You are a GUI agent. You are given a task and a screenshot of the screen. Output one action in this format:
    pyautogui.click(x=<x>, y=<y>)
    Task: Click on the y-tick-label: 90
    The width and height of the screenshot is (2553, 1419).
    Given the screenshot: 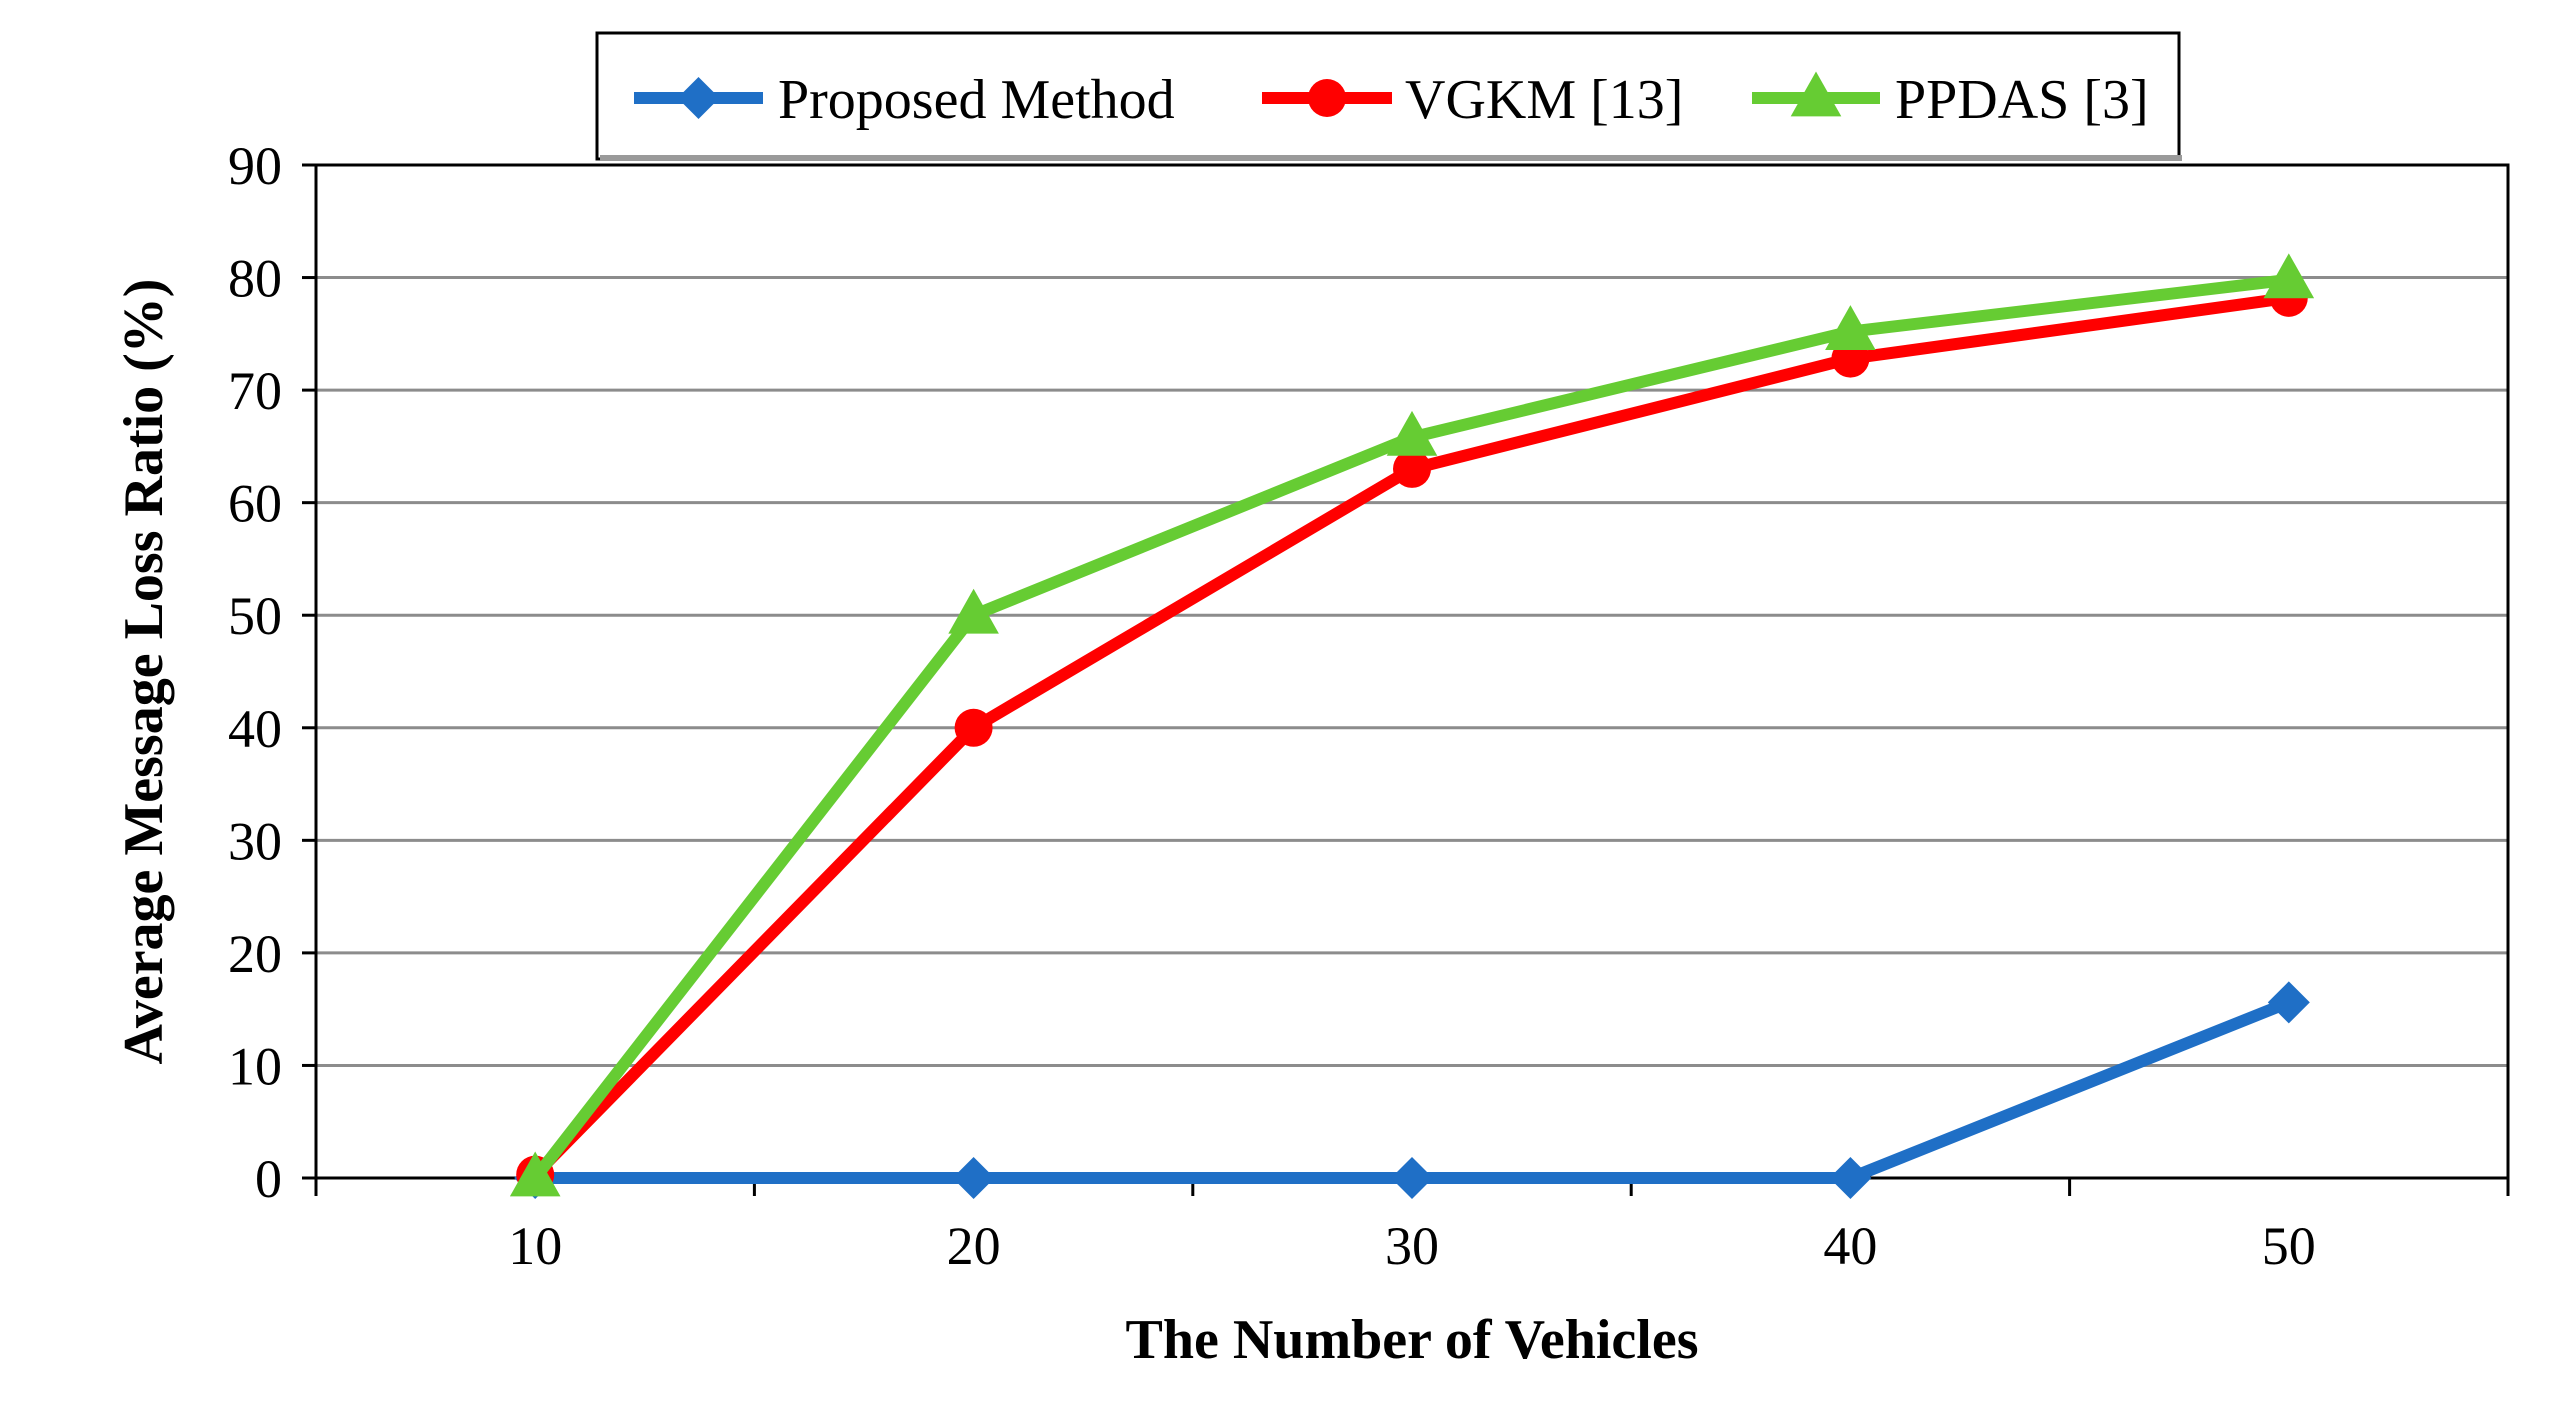 What is the action you would take?
    pyautogui.click(x=255, y=166)
    